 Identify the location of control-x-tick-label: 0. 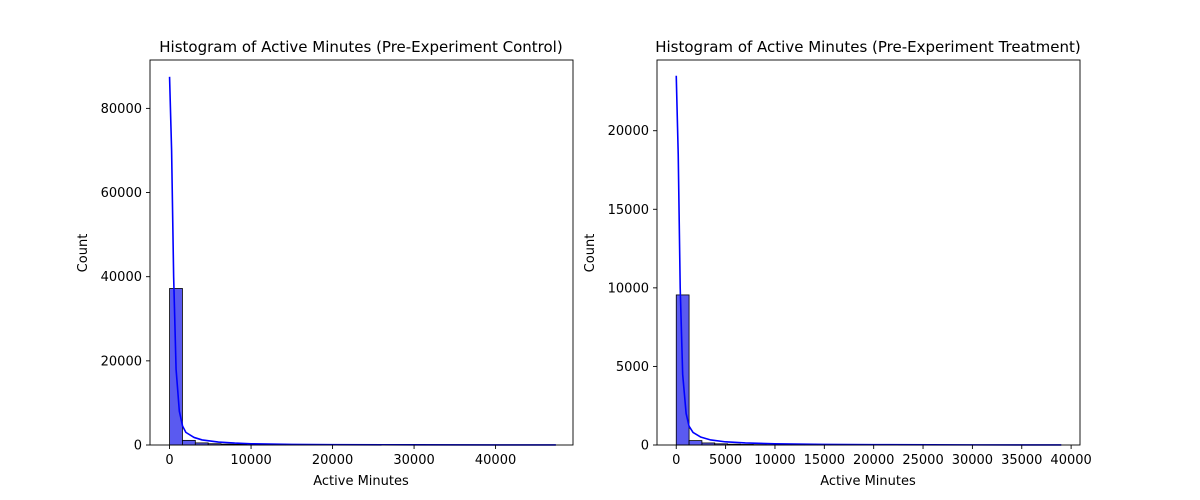
(169, 460).